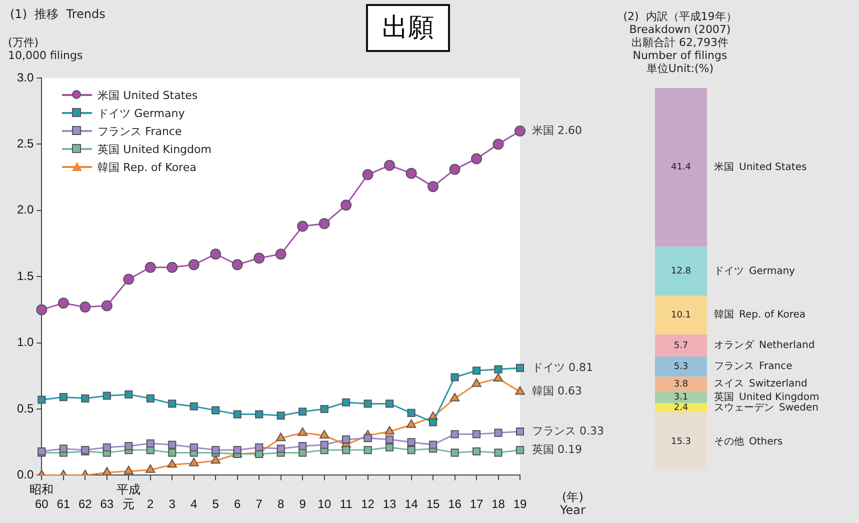  I want to click on chart-title: (2) 内訳（平成19年） Breakdown (2007), so click(680, 23).